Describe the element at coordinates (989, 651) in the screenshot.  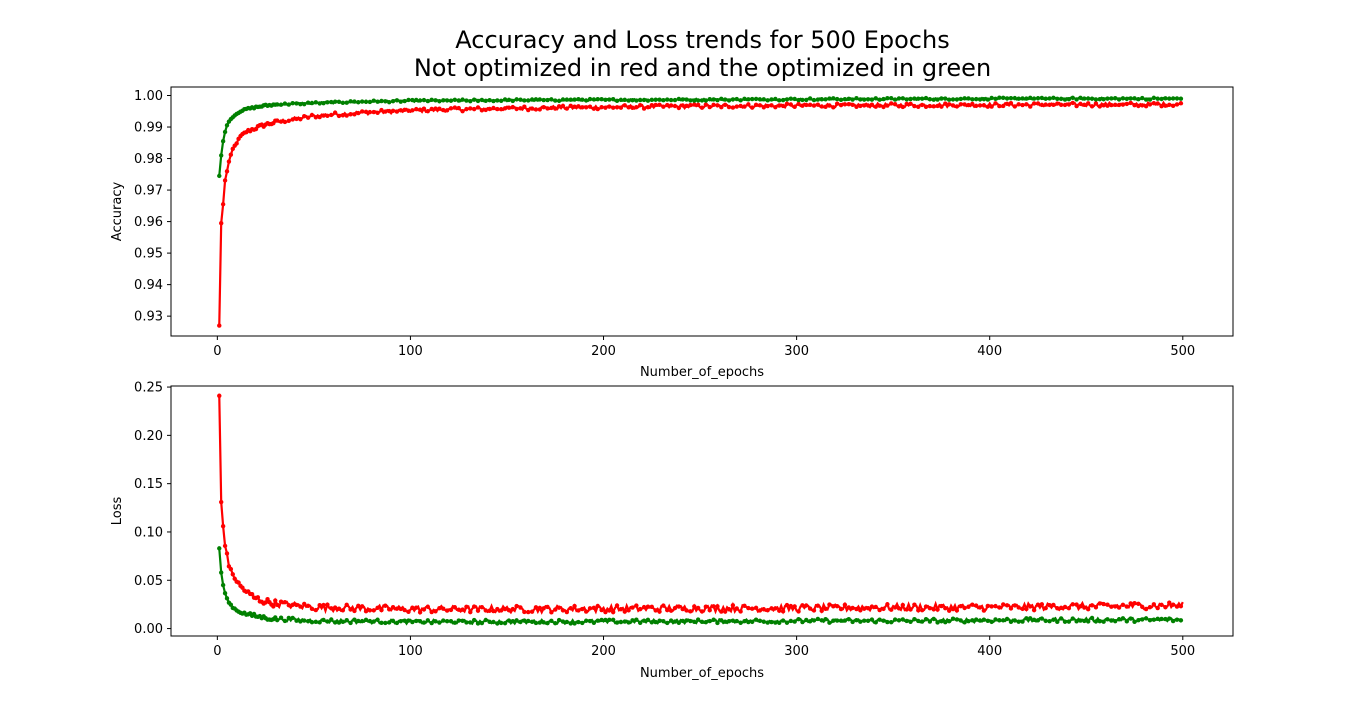
I see `loss-x-tick-label: 400` at that location.